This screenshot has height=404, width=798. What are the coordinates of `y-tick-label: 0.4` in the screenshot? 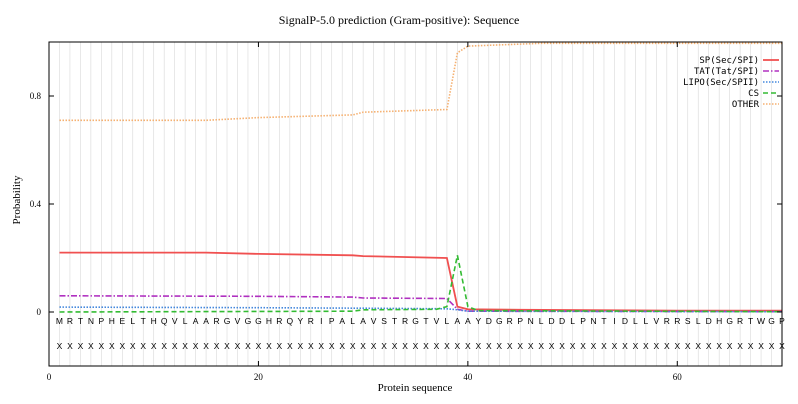 It's located at (36, 204).